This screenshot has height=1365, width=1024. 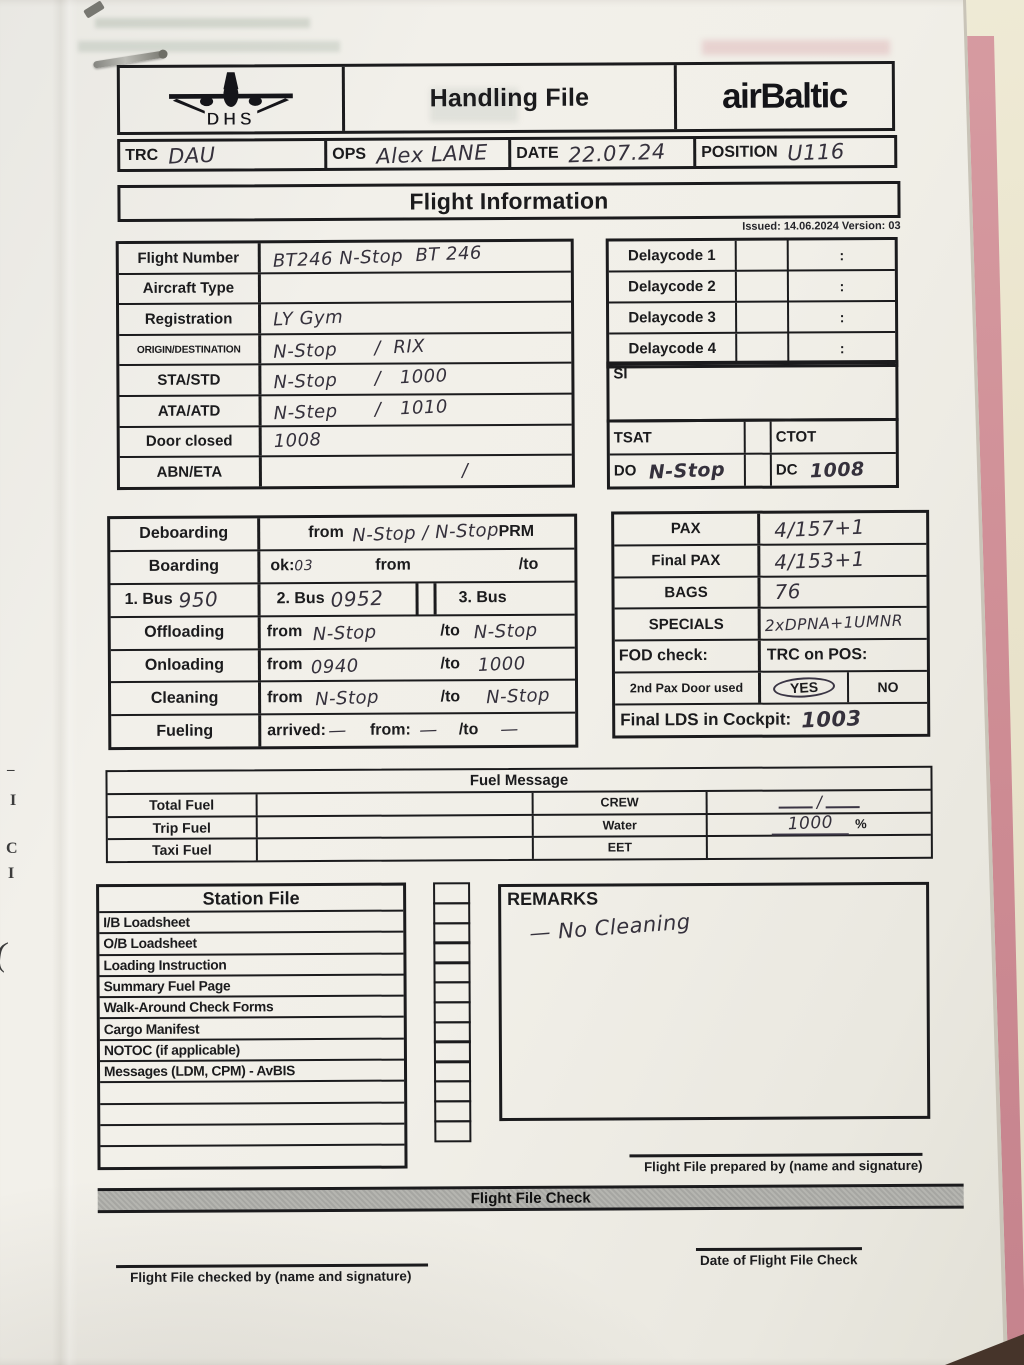 I want to click on offloading-from-handwritten: N-Stop, so click(x=344, y=633).